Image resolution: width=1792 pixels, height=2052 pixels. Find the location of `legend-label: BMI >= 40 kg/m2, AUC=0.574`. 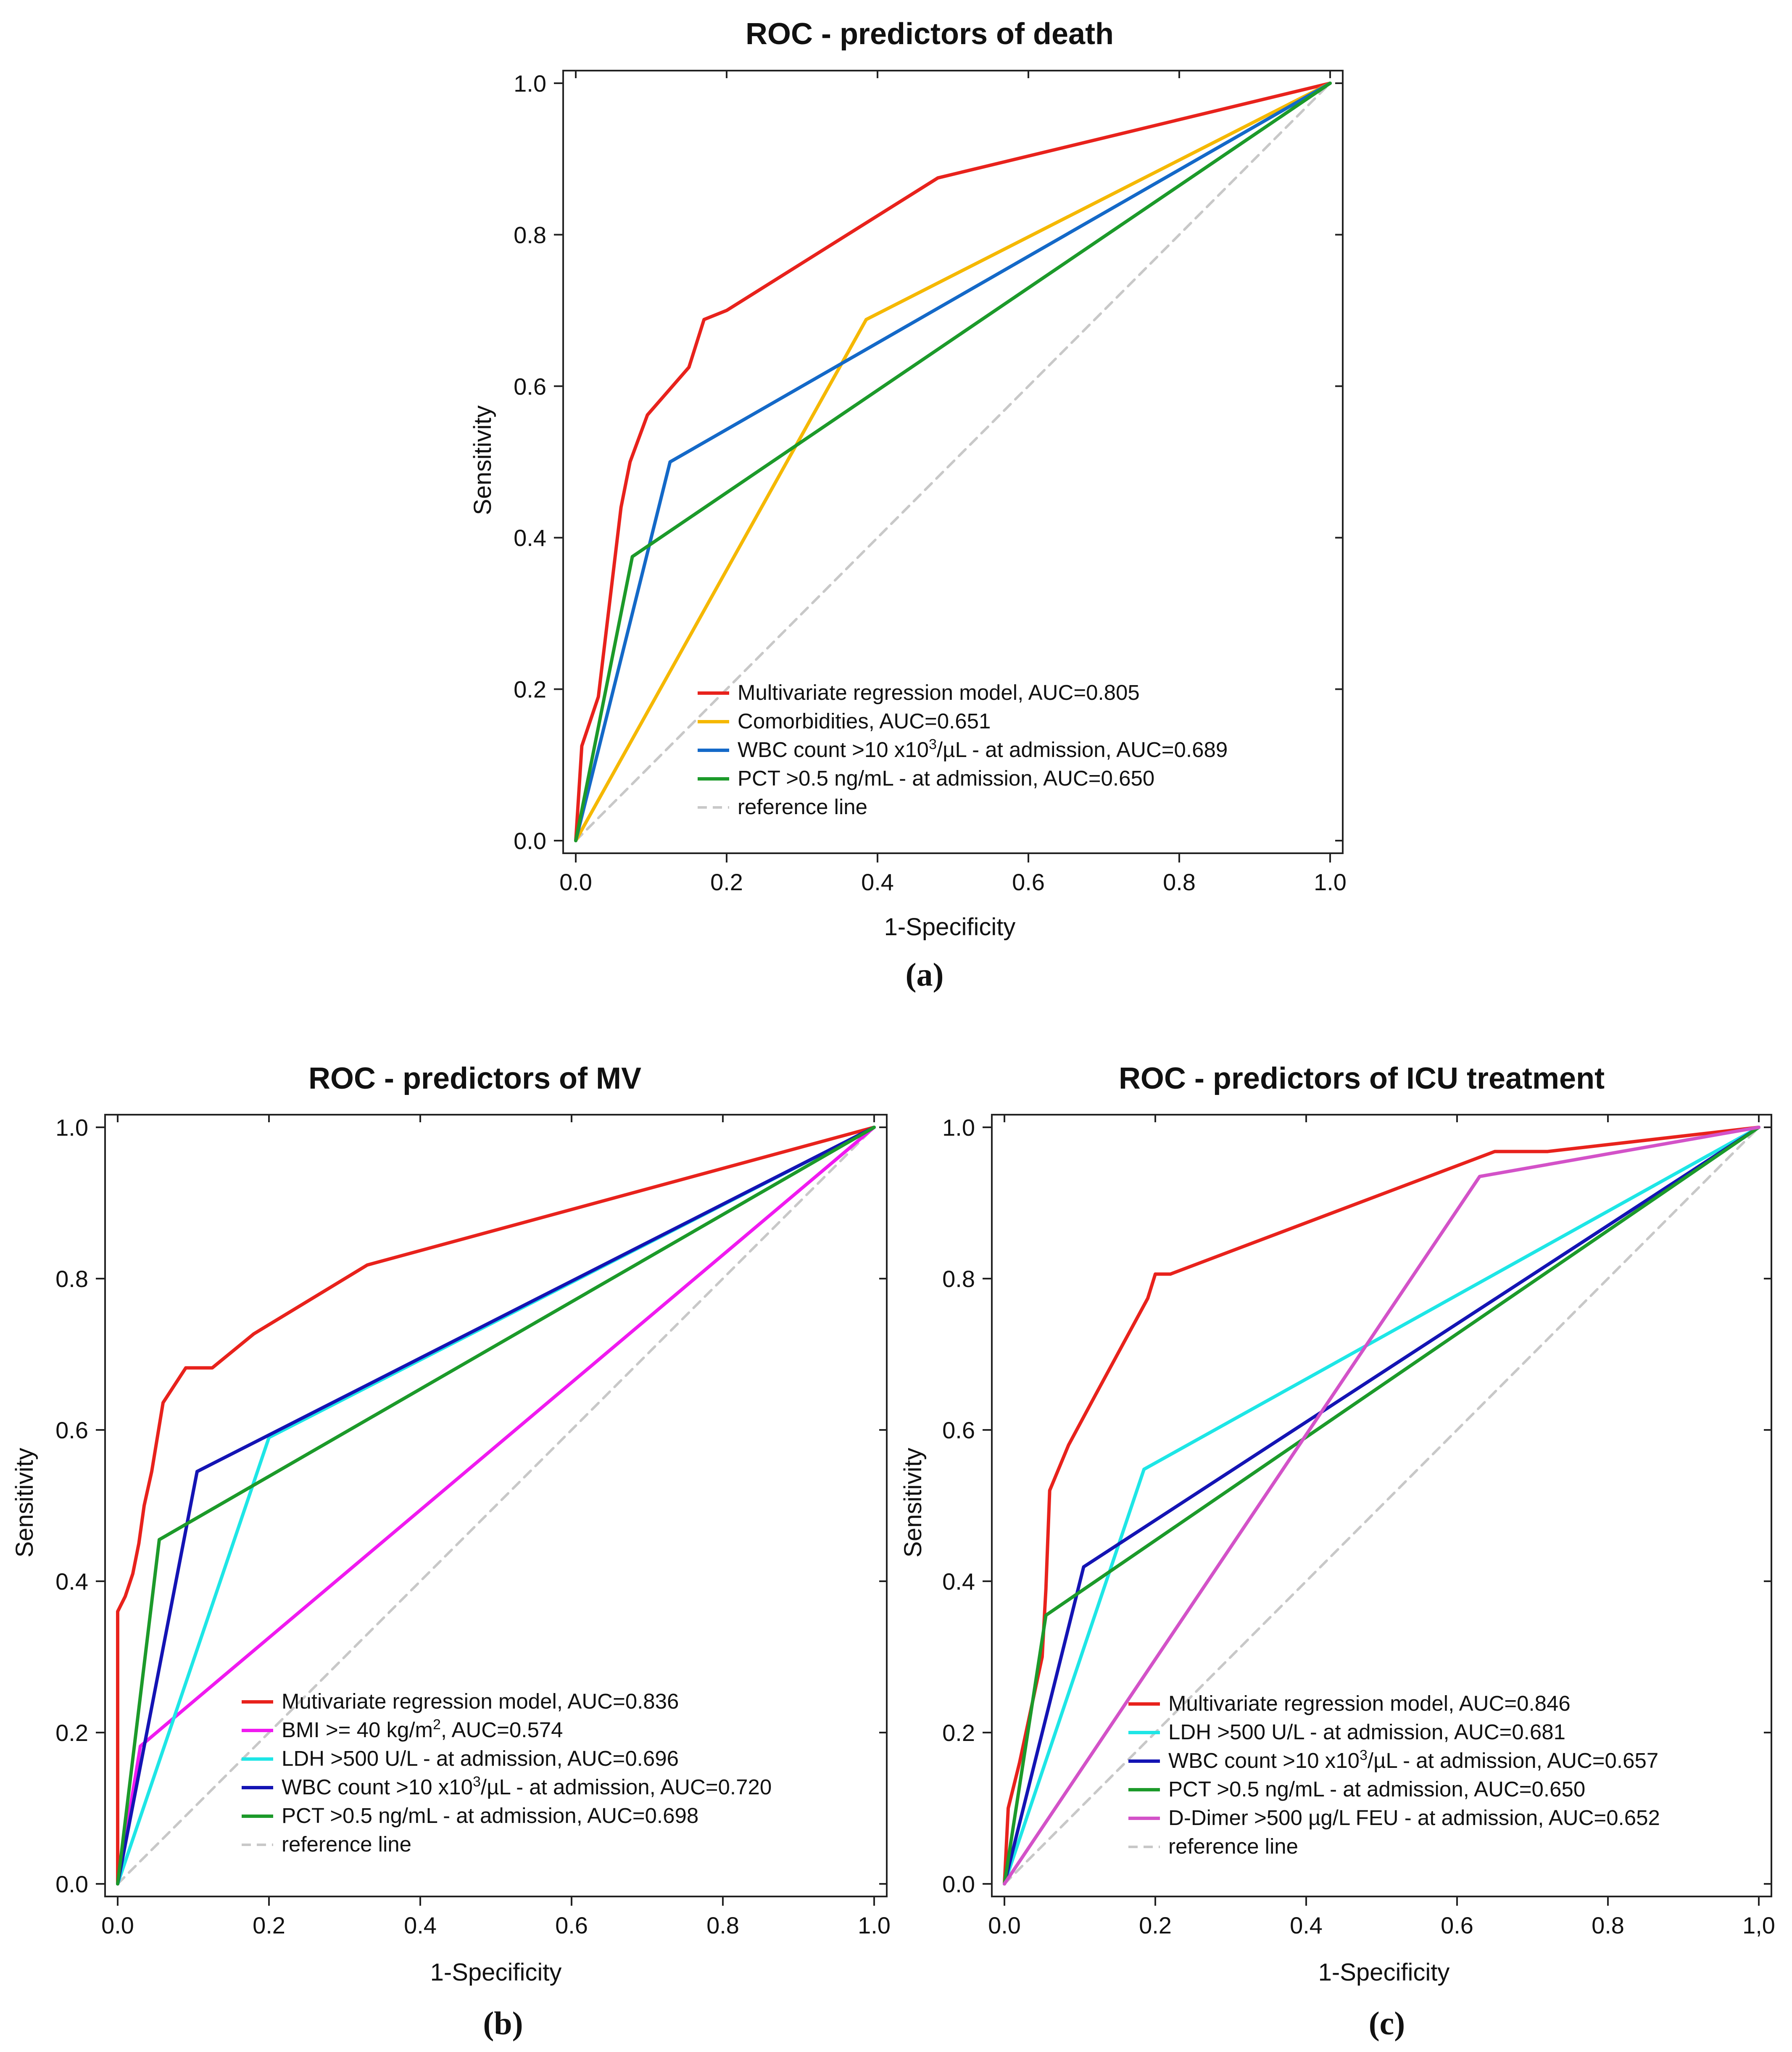

legend-label: BMI >= 40 kg/m2, AUC=0.574 is located at coordinates (422, 1730).